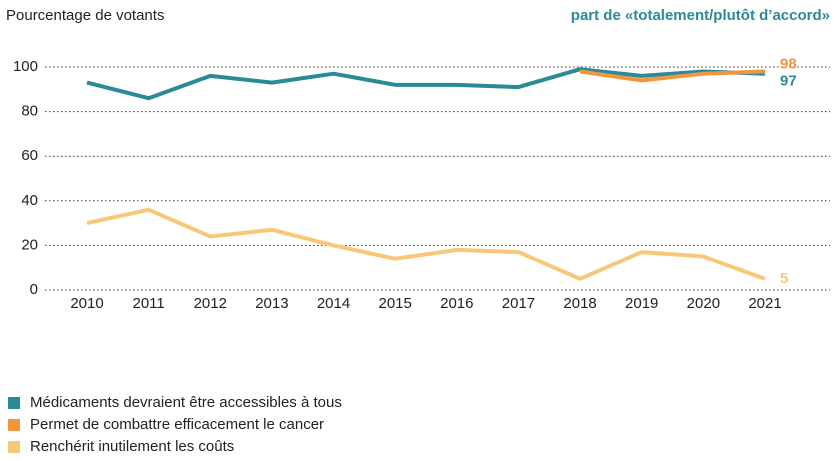 Image resolution: width=837 pixels, height=461 pixels. What do you see at coordinates (700, 15) in the screenshot?
I see `subtitle: part de «totalement/plutôt d’accord»` at bounding box center [700, 15].